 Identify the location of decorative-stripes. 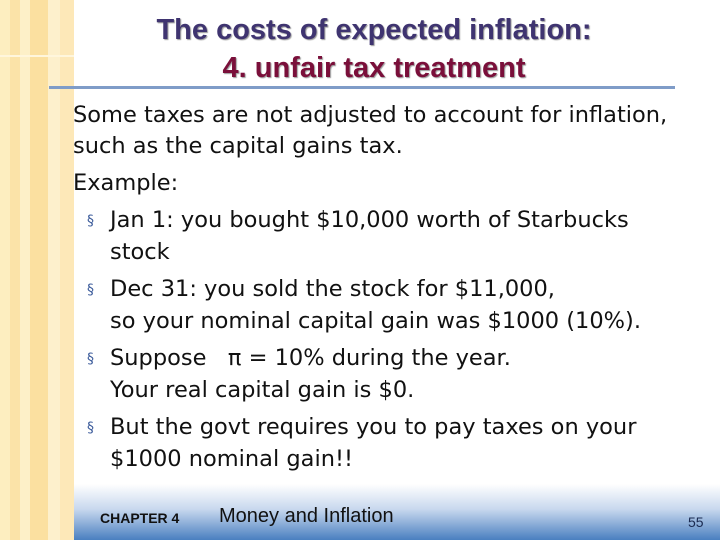
(37, 270).